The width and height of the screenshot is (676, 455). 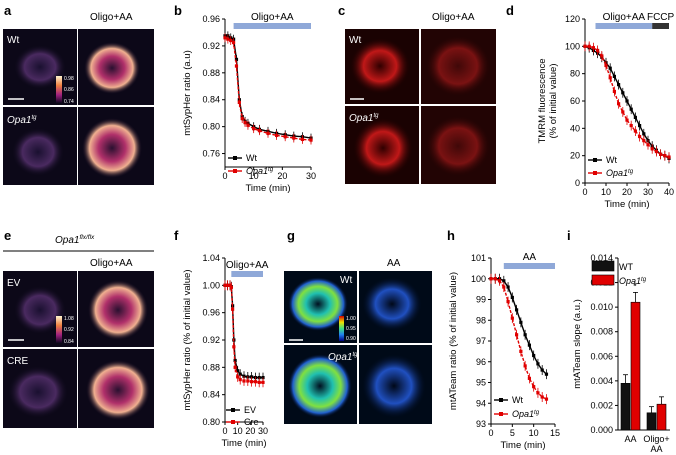 I want to click on bar, so click(x=651, y=421).